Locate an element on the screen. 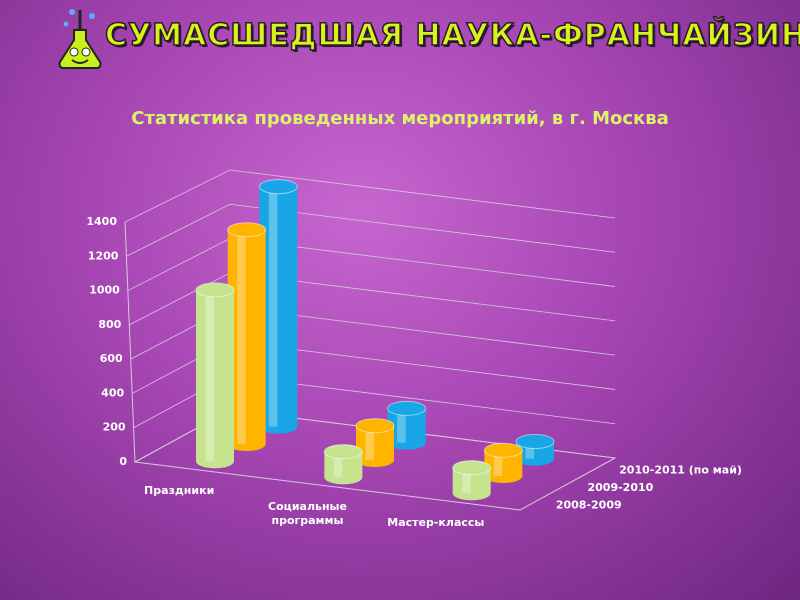  x-tick-label: Социальные программы is located at coordinates (307, 513).